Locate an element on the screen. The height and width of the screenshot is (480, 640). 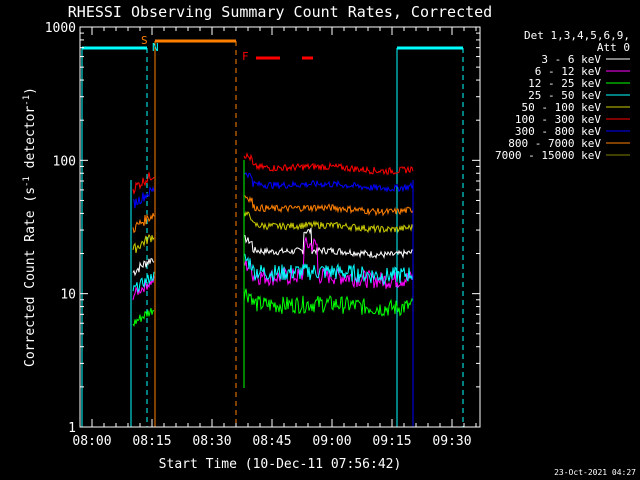
y-tick-label: 100 is located at coordinates (64, 161).